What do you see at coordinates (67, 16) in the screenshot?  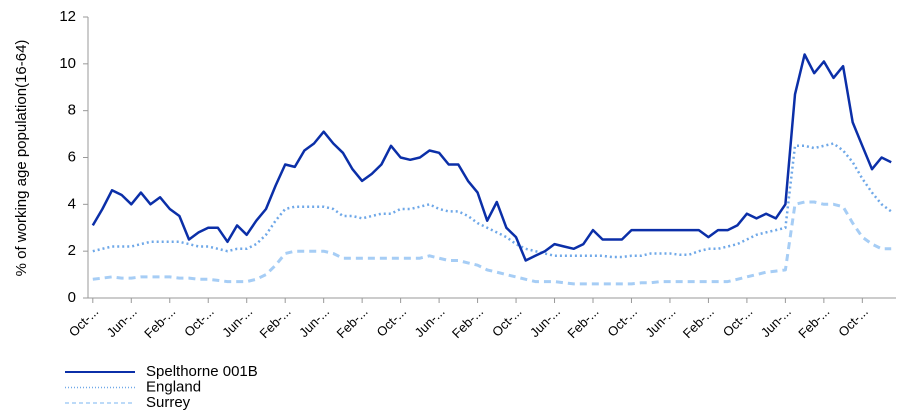 I see `y-tick-label: 12` at bounding box center [67, 16].